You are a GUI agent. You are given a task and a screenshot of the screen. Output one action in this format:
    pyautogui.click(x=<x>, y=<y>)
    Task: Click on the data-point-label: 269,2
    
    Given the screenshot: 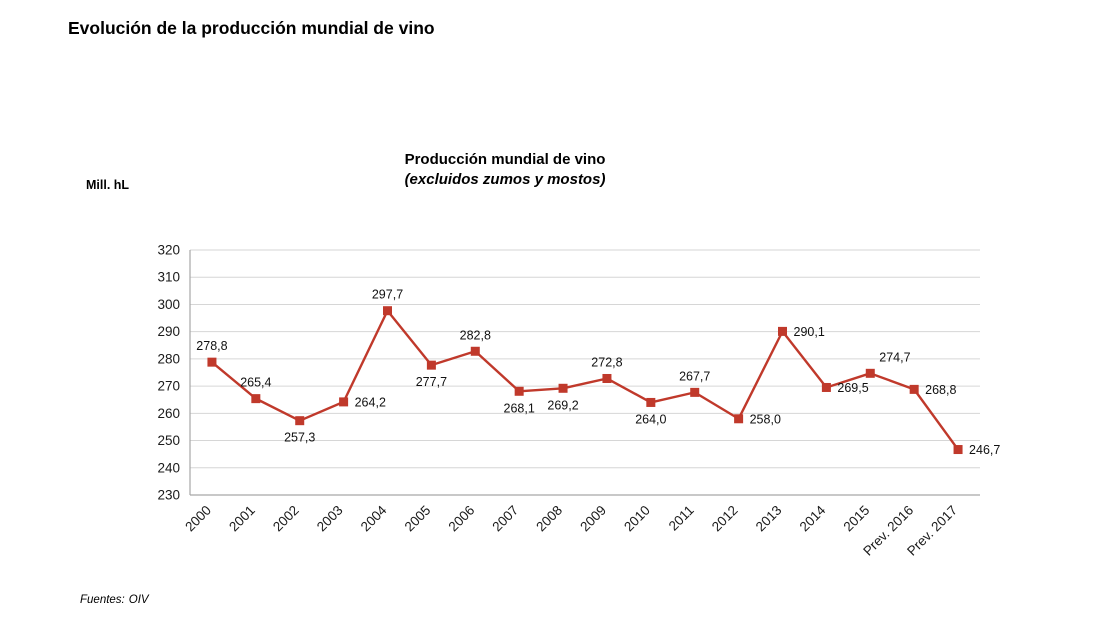 What is the action you would take?
    pyautogui.click(x=562, y=405)
    